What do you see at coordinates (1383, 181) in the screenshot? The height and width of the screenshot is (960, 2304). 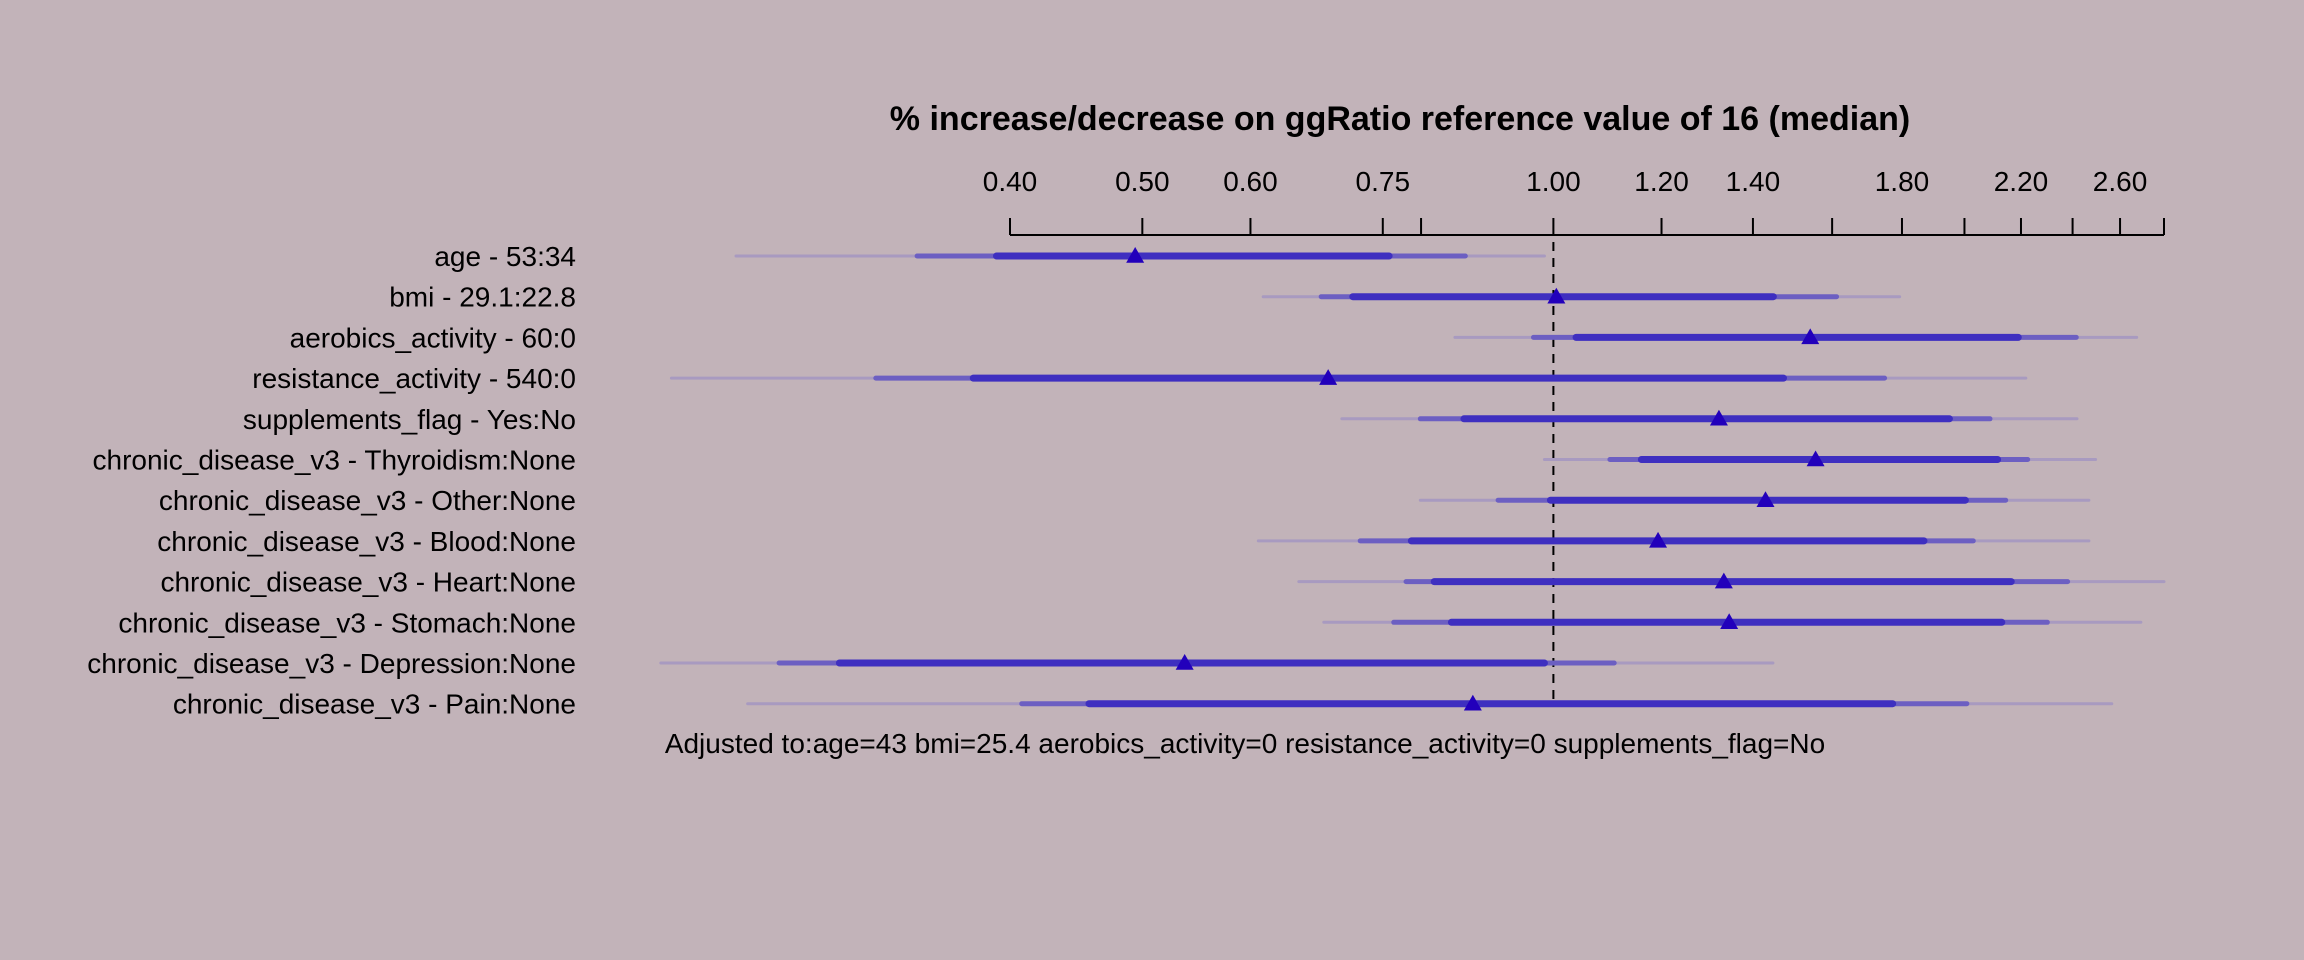 I see `x-tick-label: 0.75` at bounding box center [1383, 181].